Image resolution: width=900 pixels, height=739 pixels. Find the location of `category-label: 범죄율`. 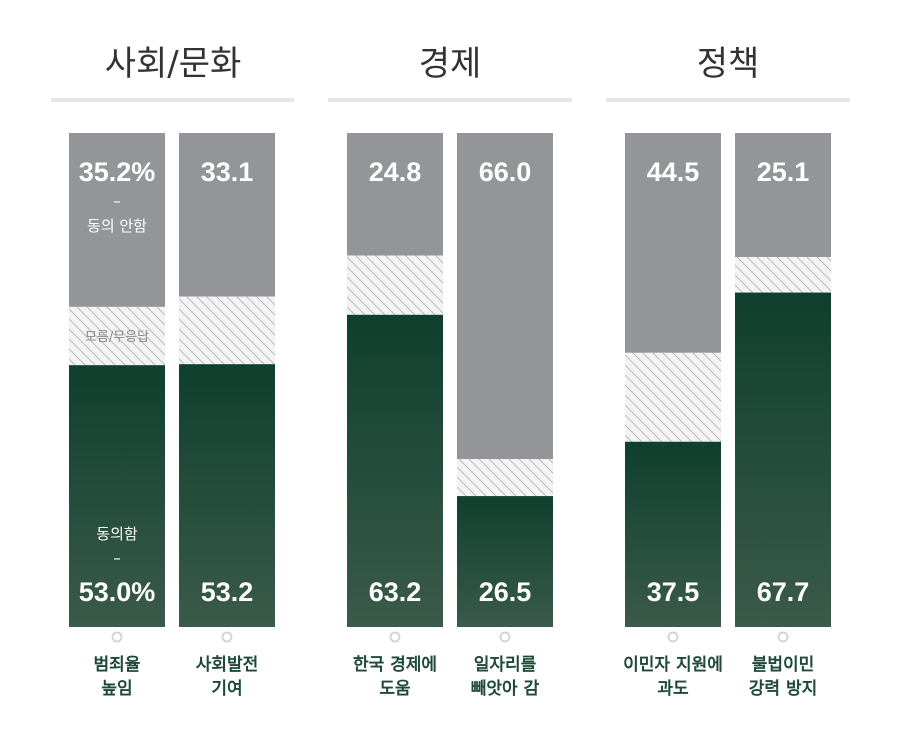

category-label: 범죄율 is located at coordinates (117, 665).